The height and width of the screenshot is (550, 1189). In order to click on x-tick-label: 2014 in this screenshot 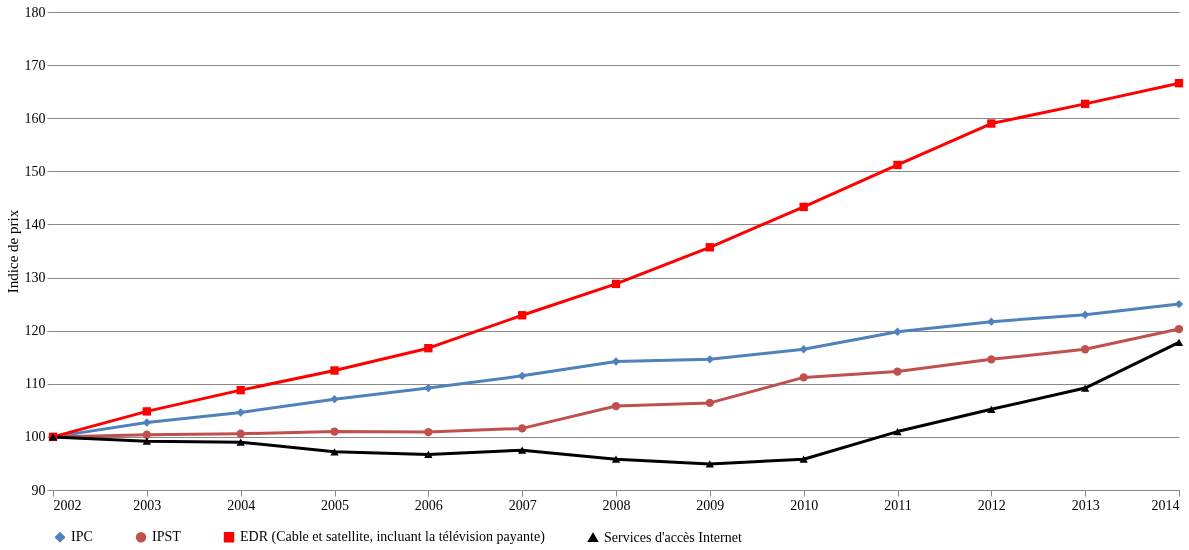, I will do `click(1165, 505)`.